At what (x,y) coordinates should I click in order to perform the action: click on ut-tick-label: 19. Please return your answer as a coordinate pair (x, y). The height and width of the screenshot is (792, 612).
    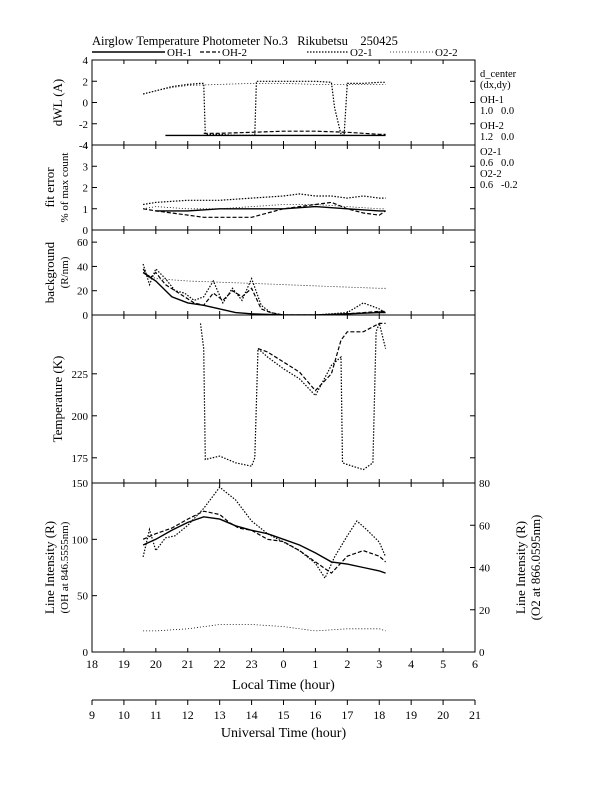
    Looking at the image, I should click on (411, 715).